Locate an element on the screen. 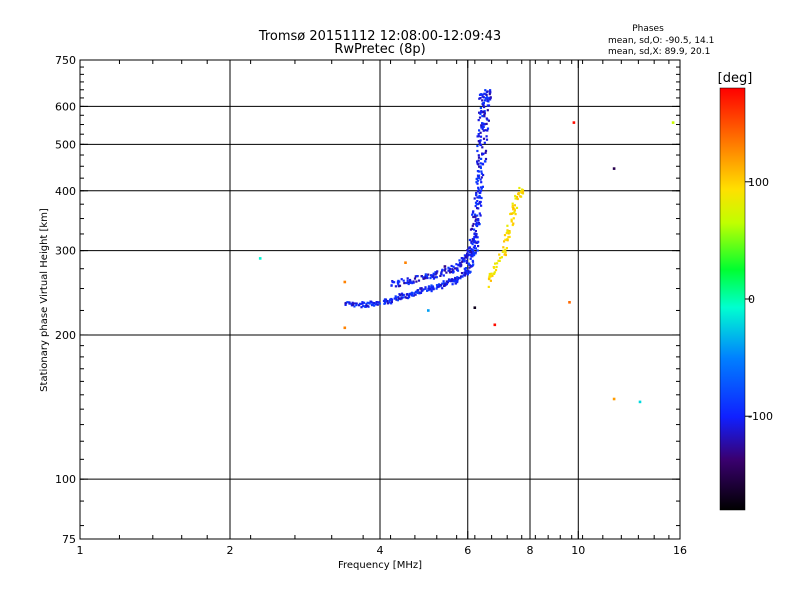 The image size is (800, 600). y-tick-label: 75 is located at coordinates (69, 539).